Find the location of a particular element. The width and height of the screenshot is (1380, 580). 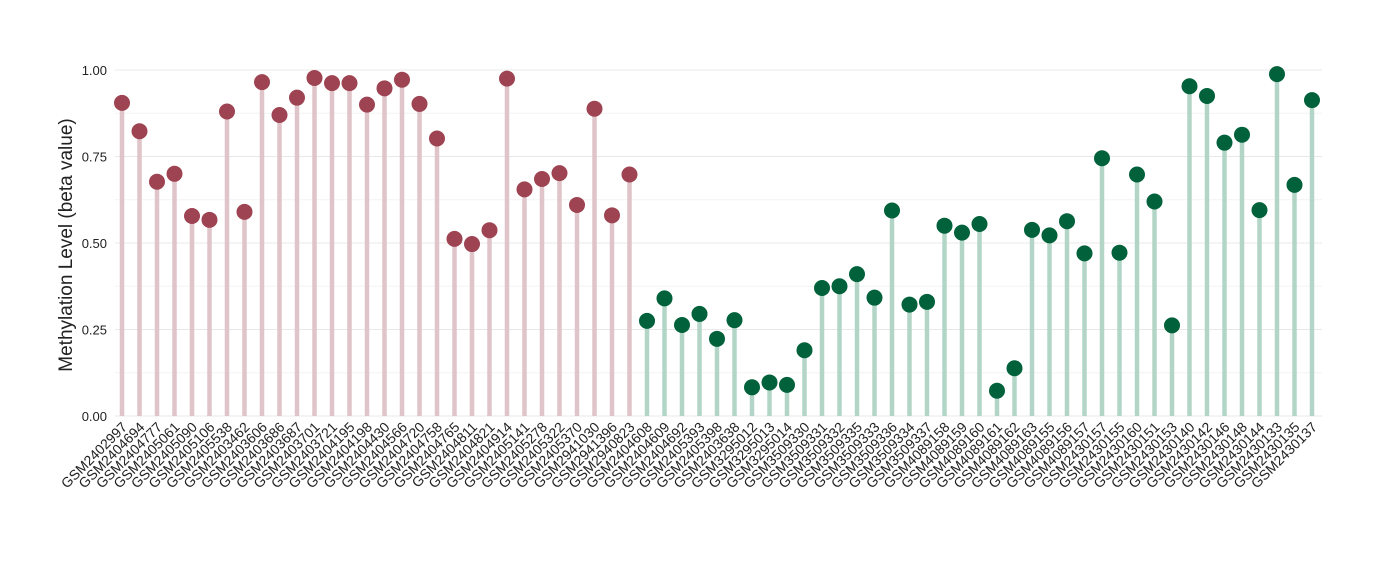

y-tick-label: 0.25 is located at coordinates (94, 330).